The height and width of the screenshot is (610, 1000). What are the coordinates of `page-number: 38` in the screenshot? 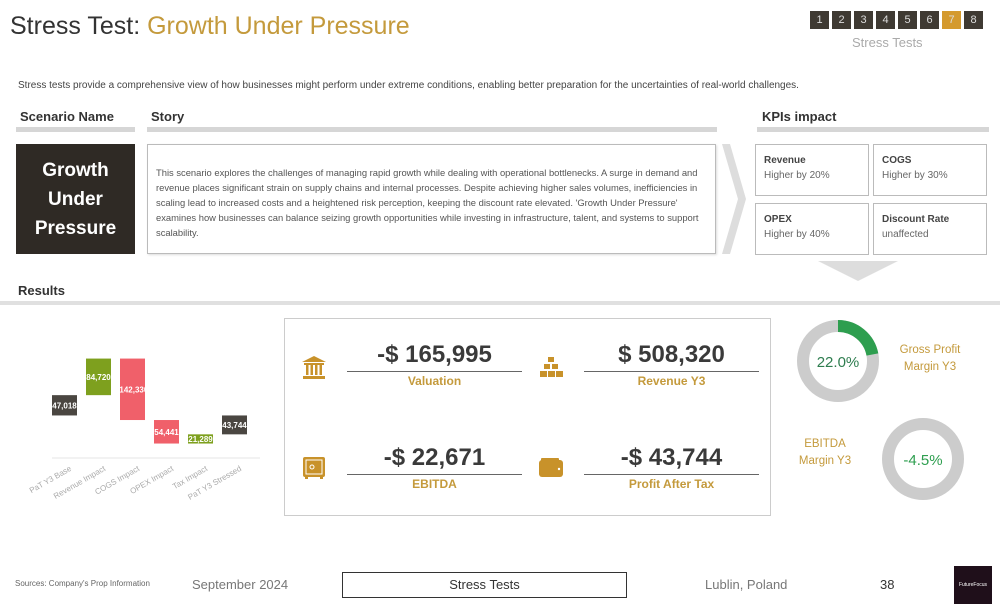 It's located at (887, 584).